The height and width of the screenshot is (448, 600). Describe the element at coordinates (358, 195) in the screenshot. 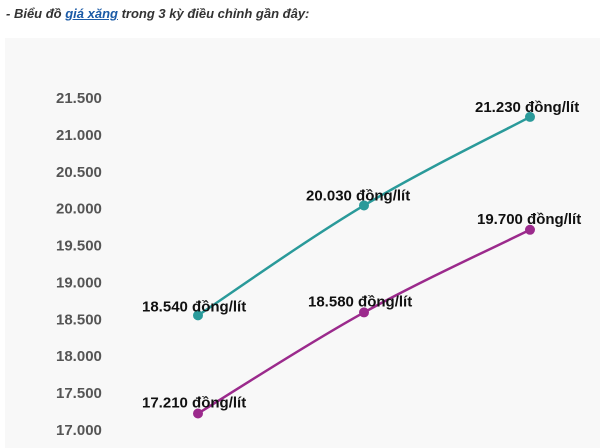

I see `data-label: 20.030 đồng/lít` at that location.